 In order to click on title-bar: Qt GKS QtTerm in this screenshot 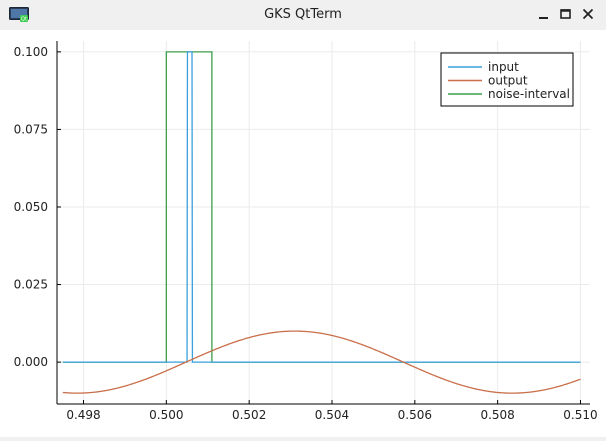, I will do `click(303, 15)`.